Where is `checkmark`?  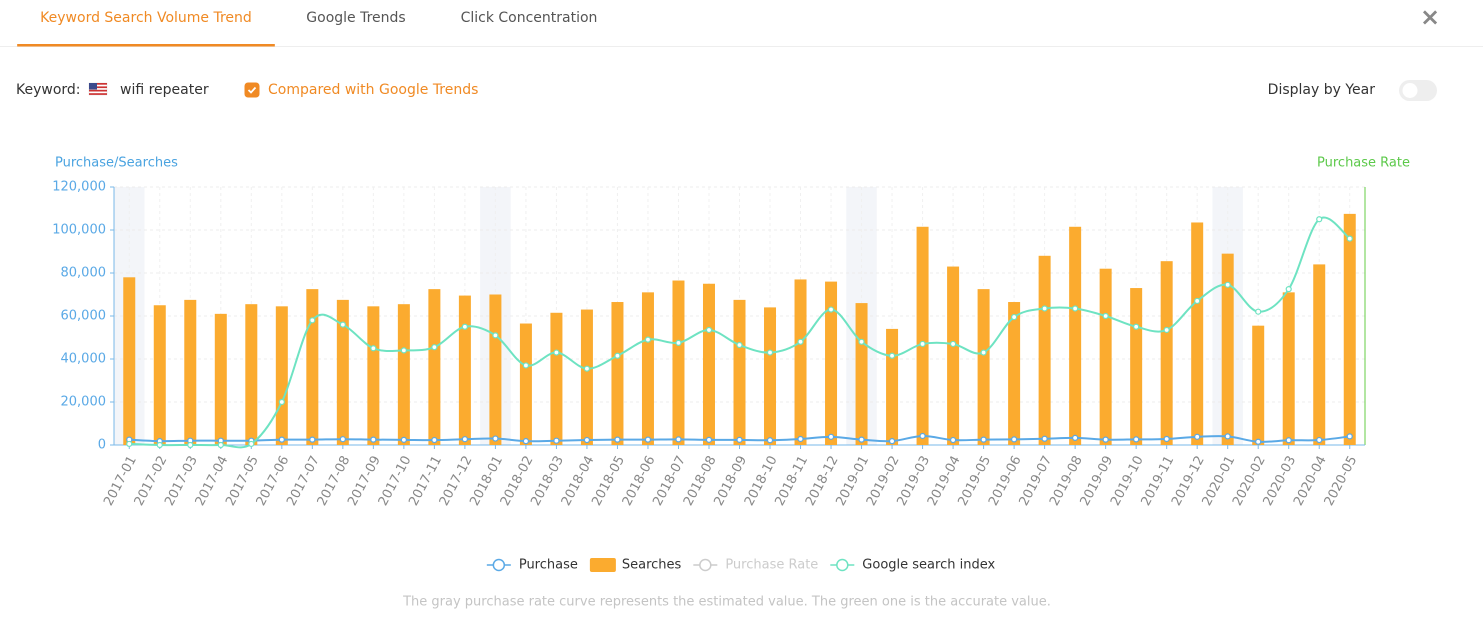
checkmark is located at coordinates (252, 90).